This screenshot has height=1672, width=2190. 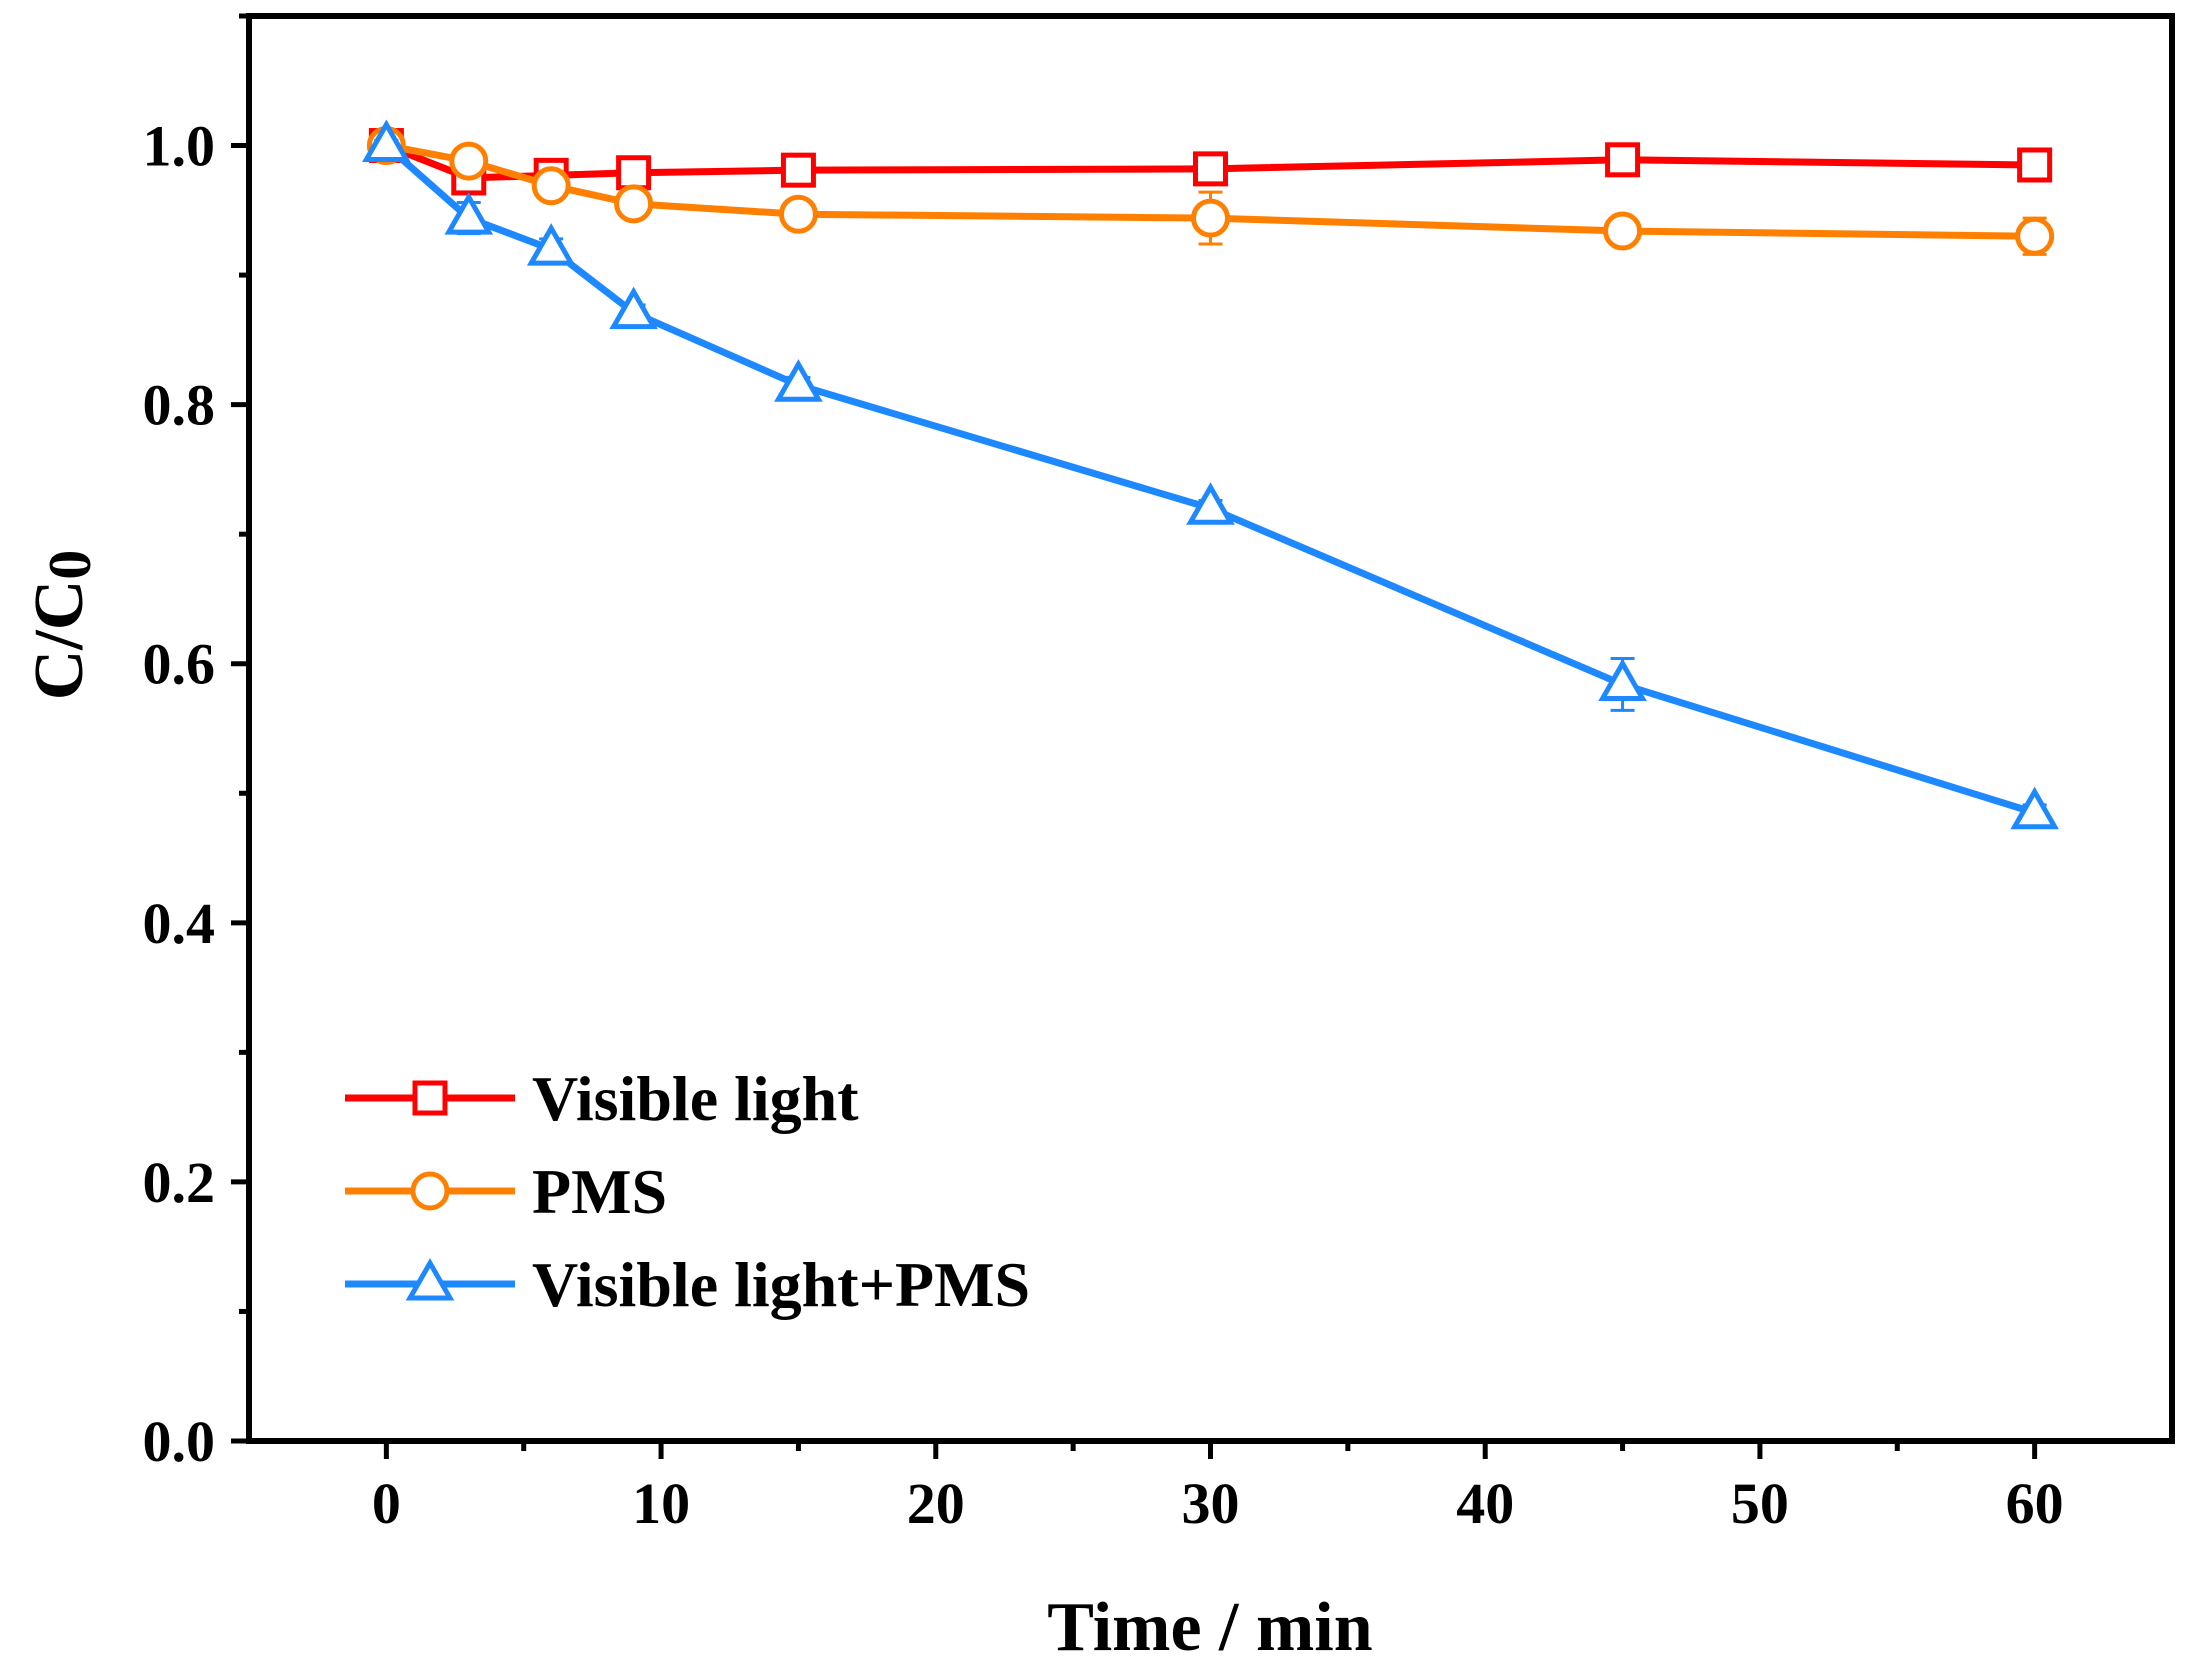 I want to click on y-axis-title: C/C0, so click(x=62, y=625).